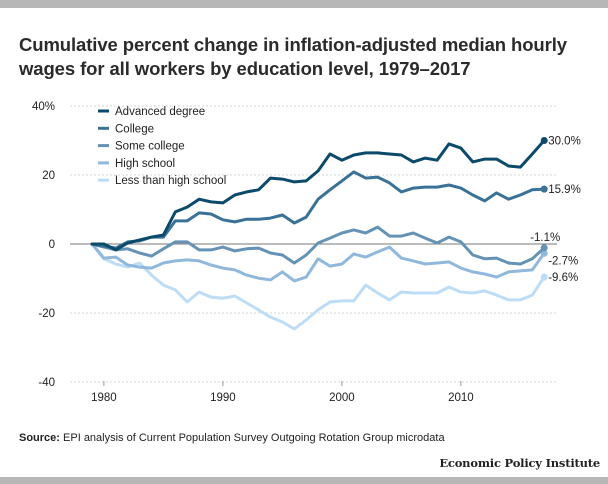 This screenshot has width=608, height=484. What do you see at coordinates (304, 480) in the screenshot?
I see `bottom-border` at bounding box center [304, 480].